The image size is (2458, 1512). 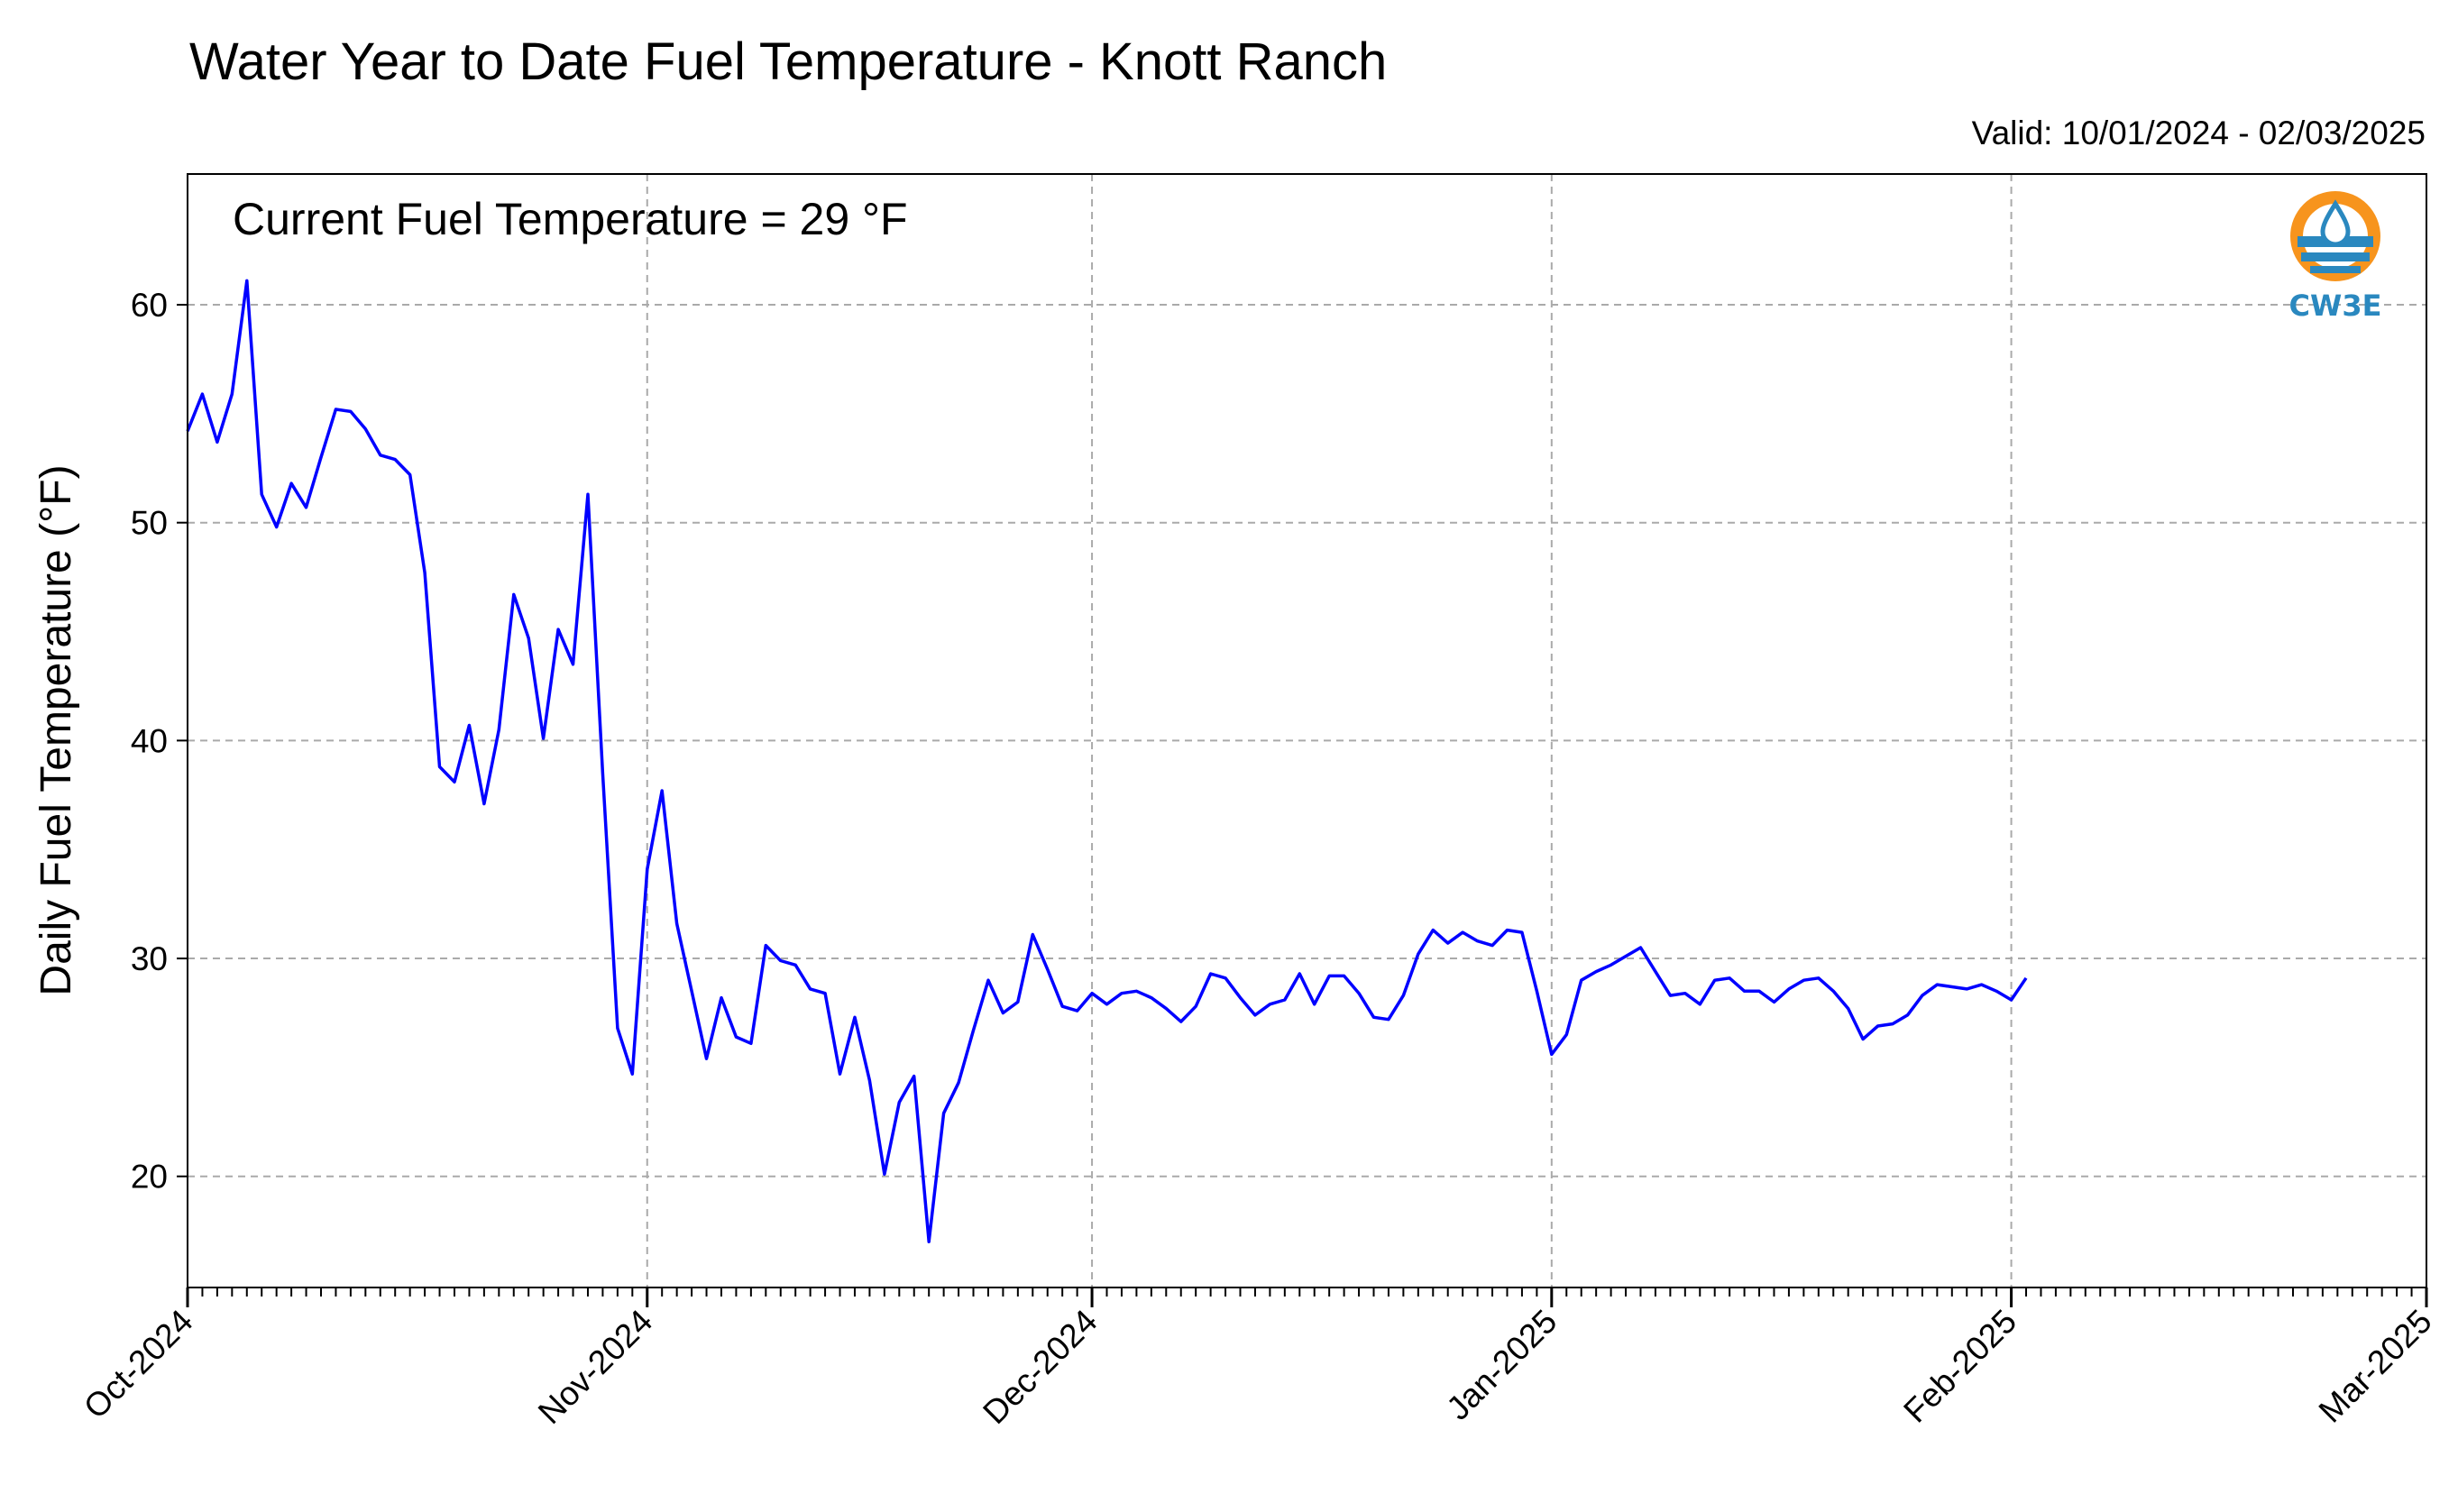 What do you see at coordinates (149, 959) in the screenshot?
I see `y-tick-label: 30` at bounding box center [149, 959].